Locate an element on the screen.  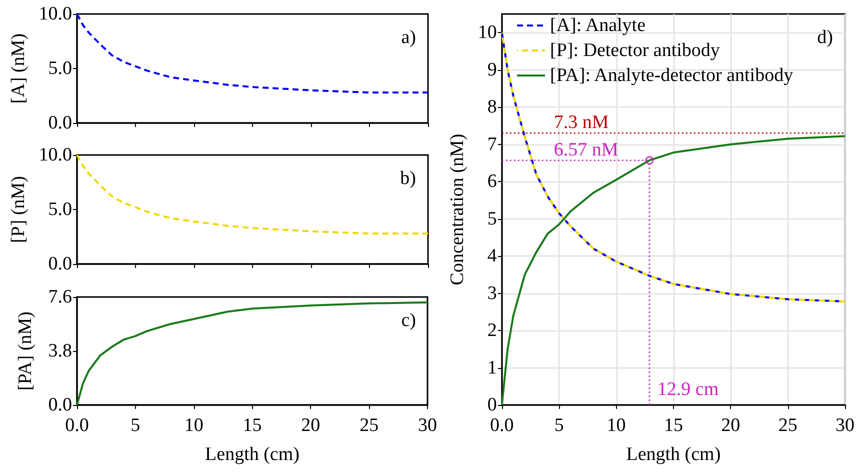
y-tick-label: 7.6 is located at coordinates (60, 297).